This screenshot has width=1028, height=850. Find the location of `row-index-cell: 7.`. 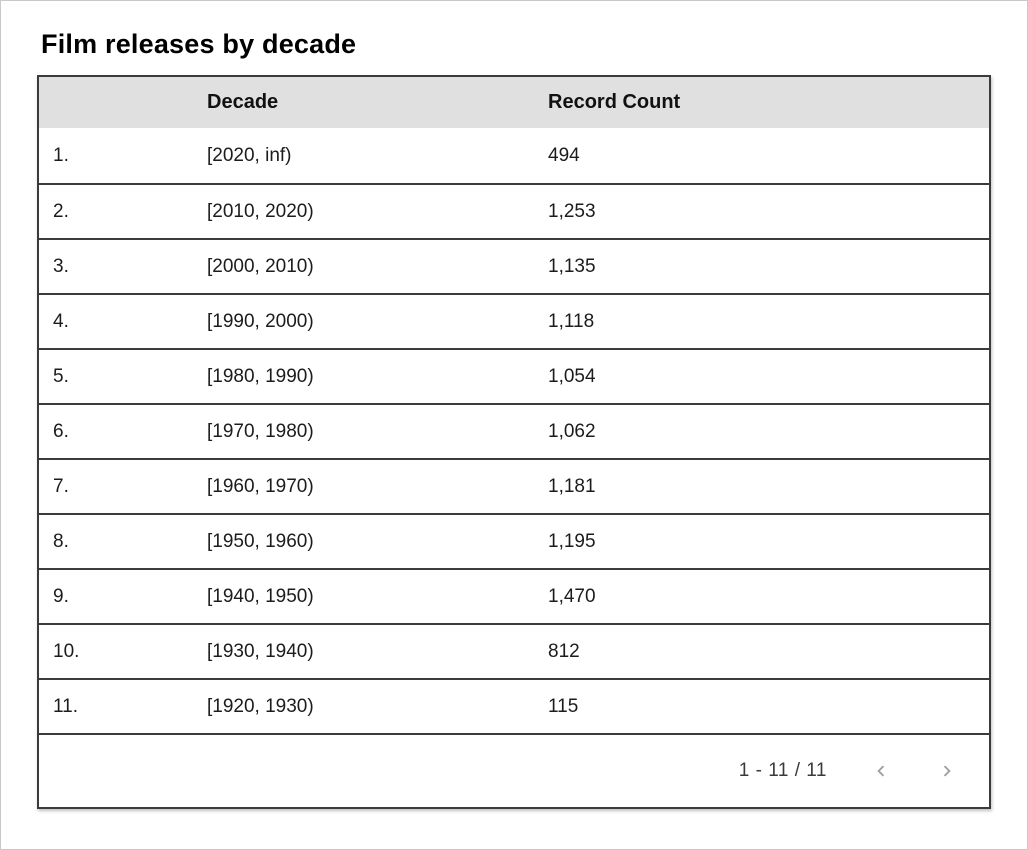

row-index-cell: 7. is located at coordinates (61, 486).